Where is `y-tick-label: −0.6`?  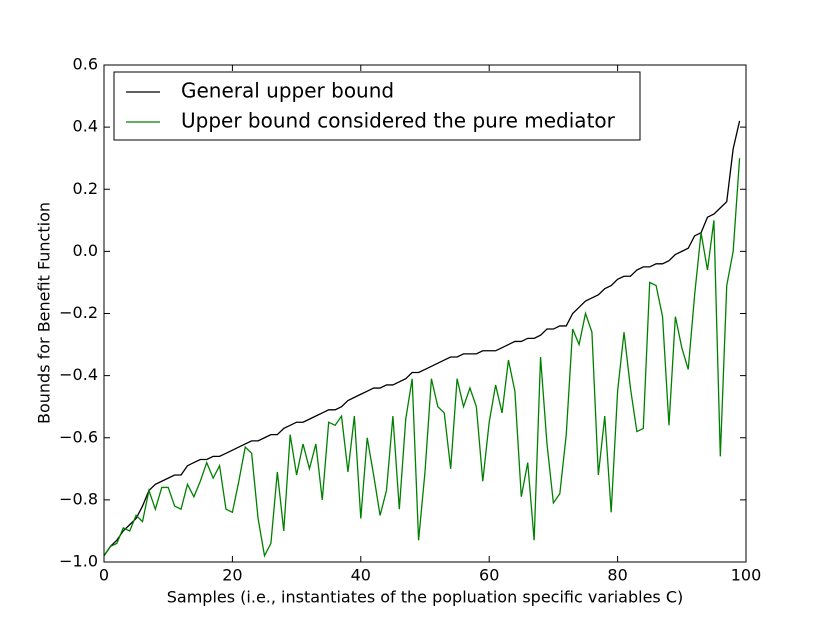 y-tick-label: −0.6 is located at coordinates (78, 436).